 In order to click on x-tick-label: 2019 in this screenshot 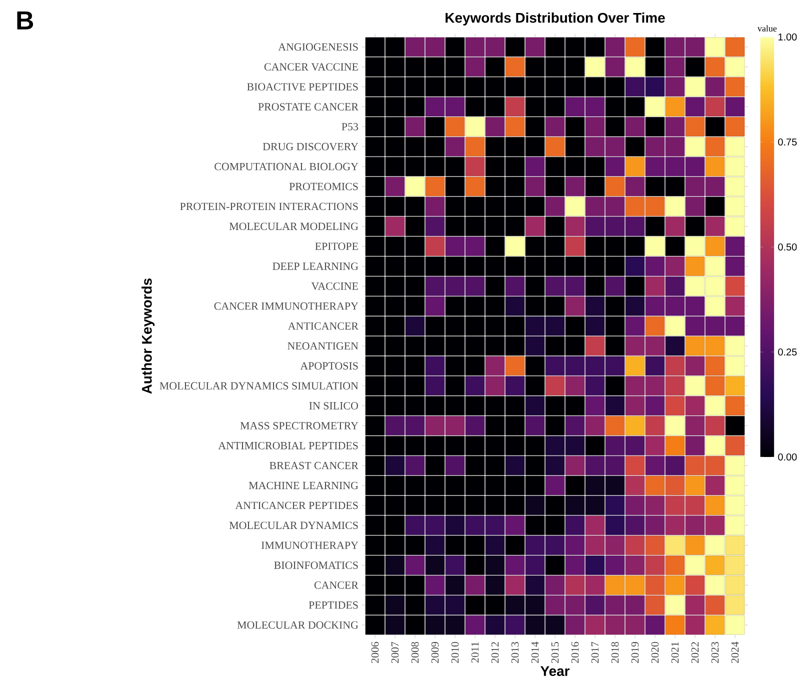, I will do `click(635, 652)`.